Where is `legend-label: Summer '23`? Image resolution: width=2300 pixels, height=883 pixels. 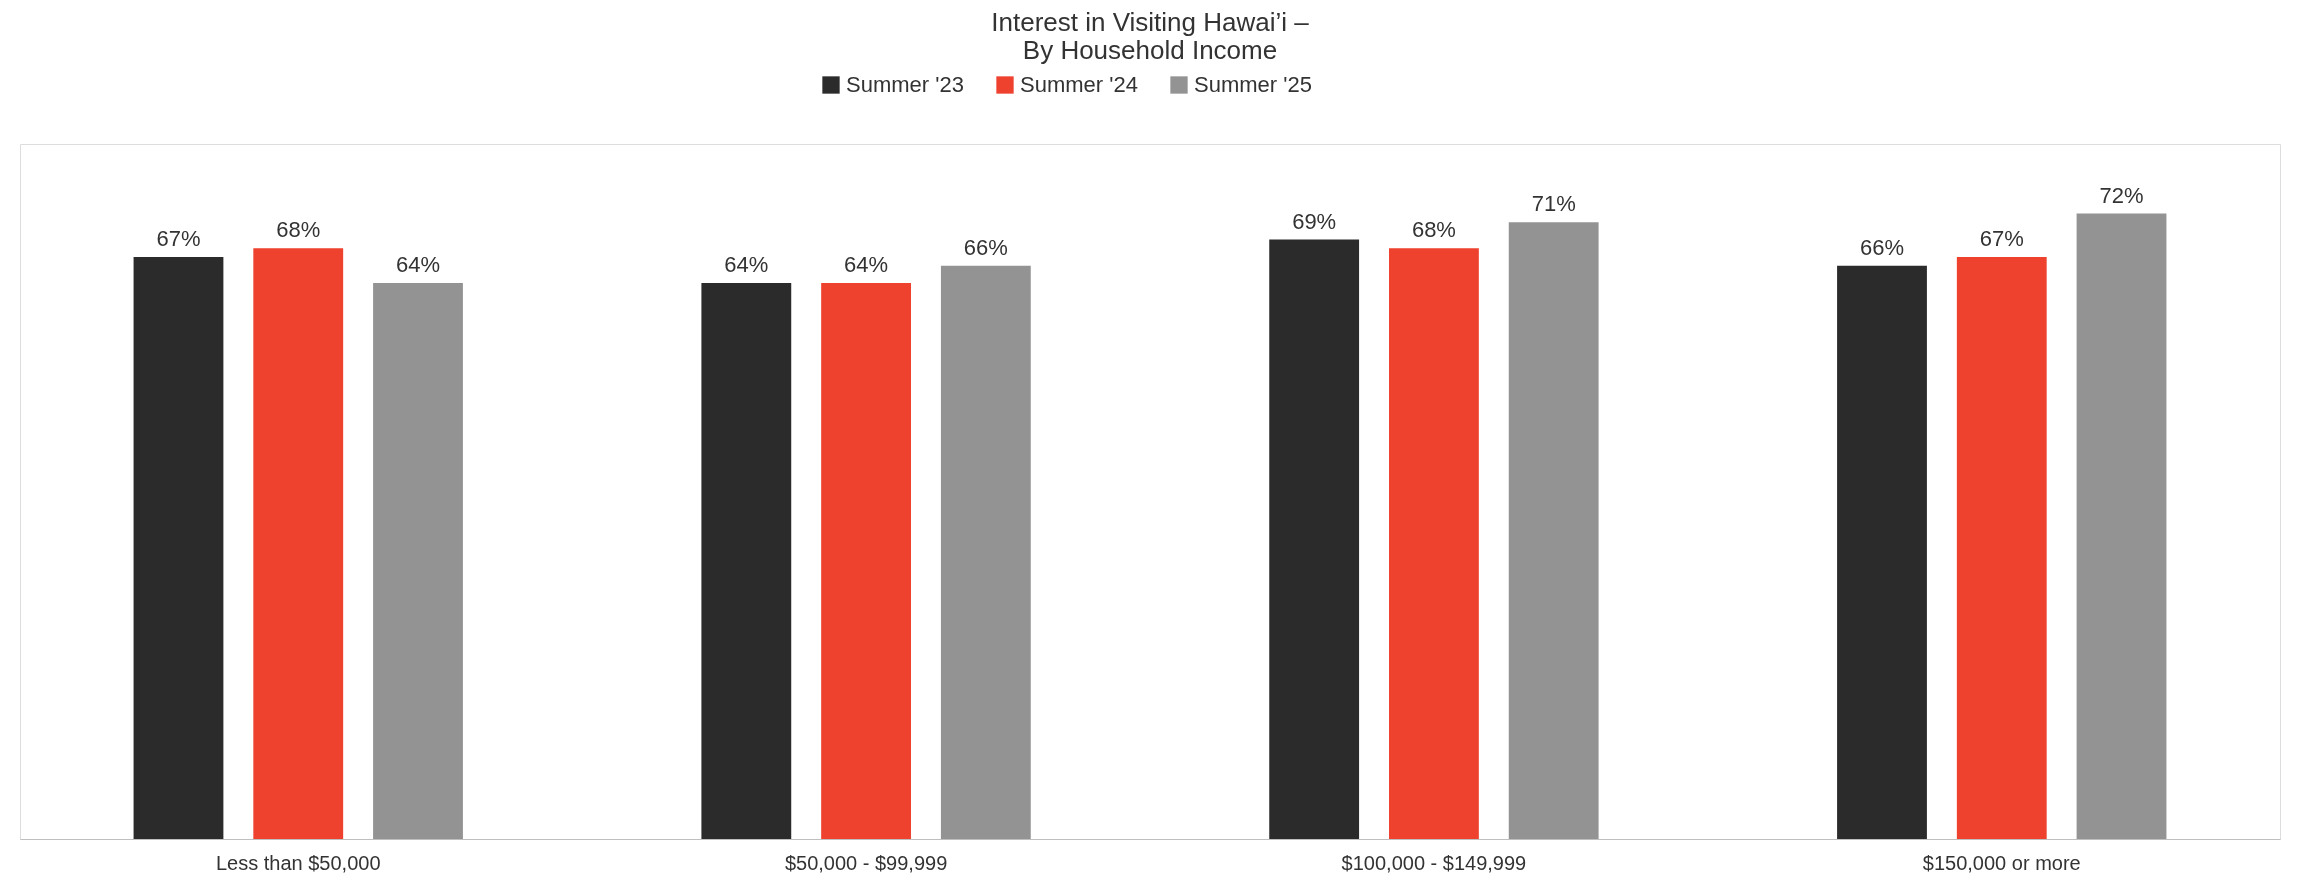 legend-label: Summer '23 is located at coordinates (905, 84).